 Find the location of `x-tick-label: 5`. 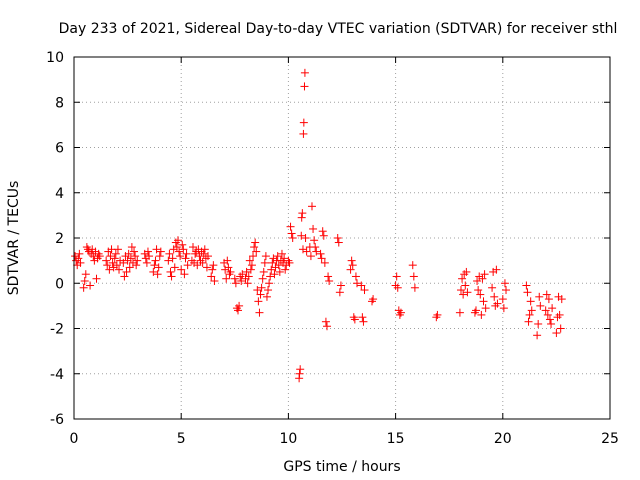

x-tick-label: 5 is located at coordinates (181, 439).